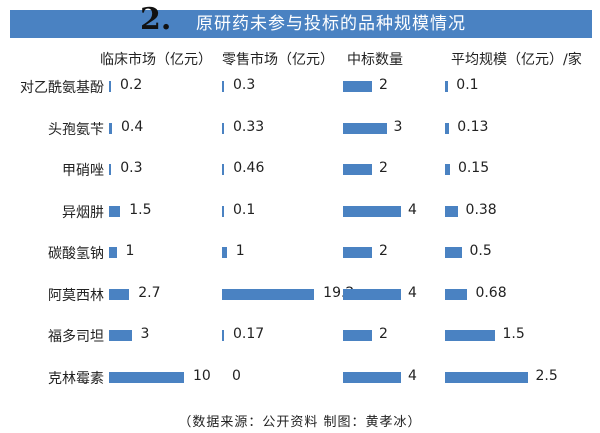  I want to click on data-label: 0.68, so click(491, 292).